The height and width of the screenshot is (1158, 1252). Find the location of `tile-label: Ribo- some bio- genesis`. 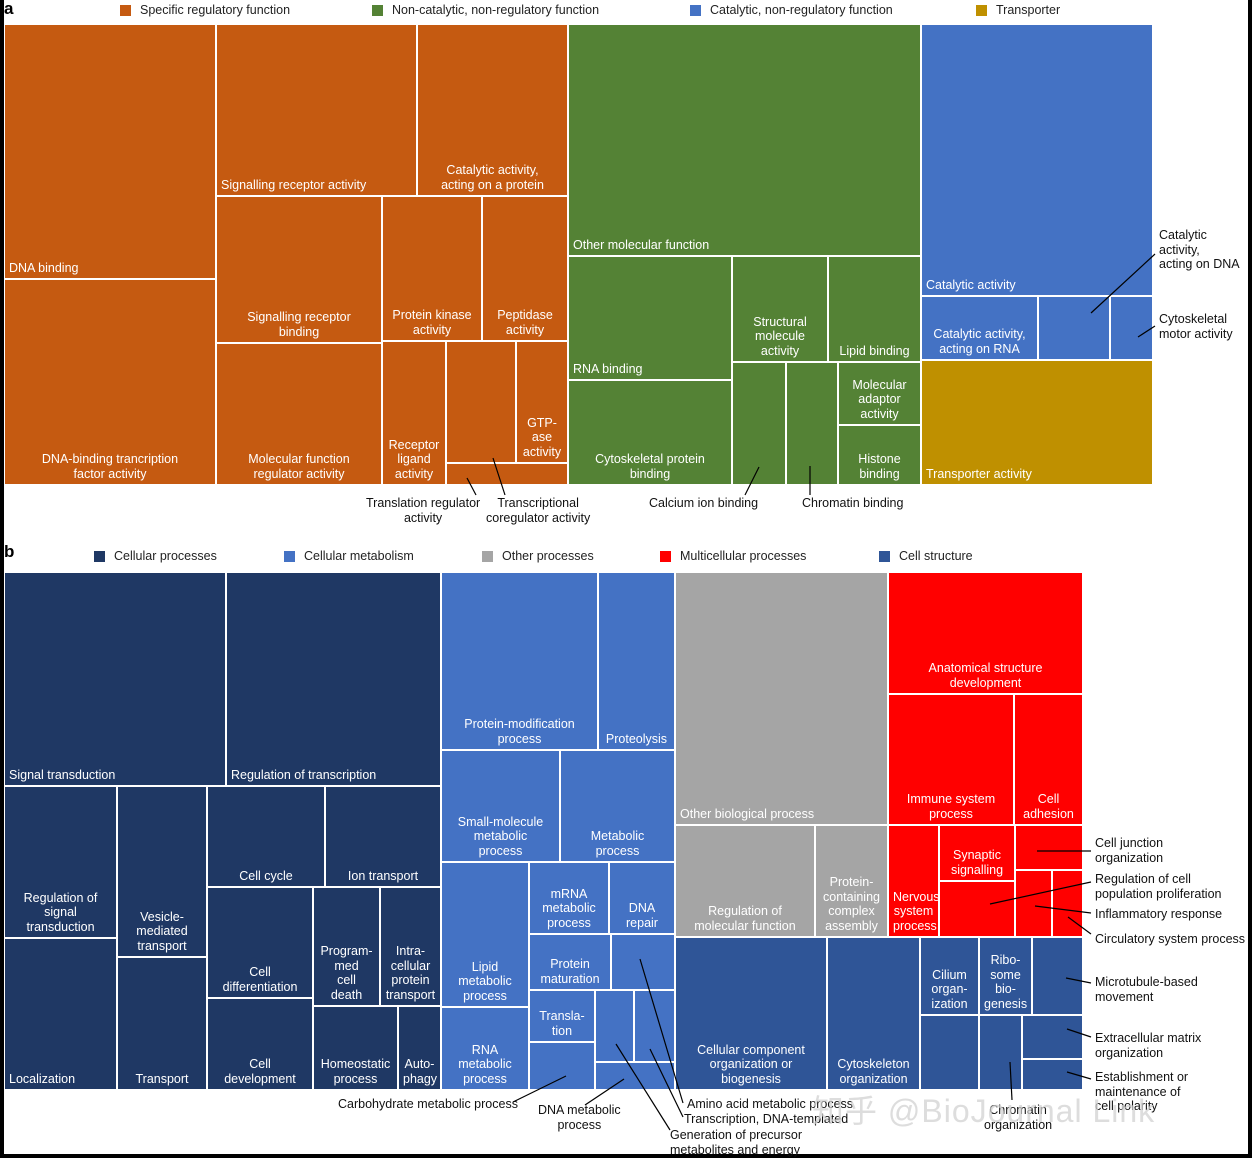

tile-label: Ribo- some bio- genesis is located at coordinates (1006, 982).